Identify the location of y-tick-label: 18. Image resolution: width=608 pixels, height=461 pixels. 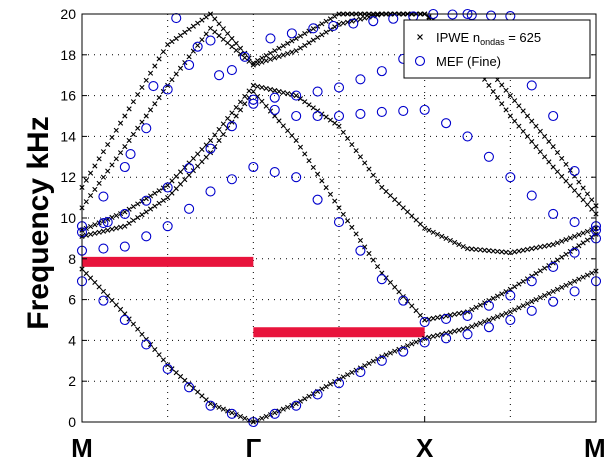
(68, 55).